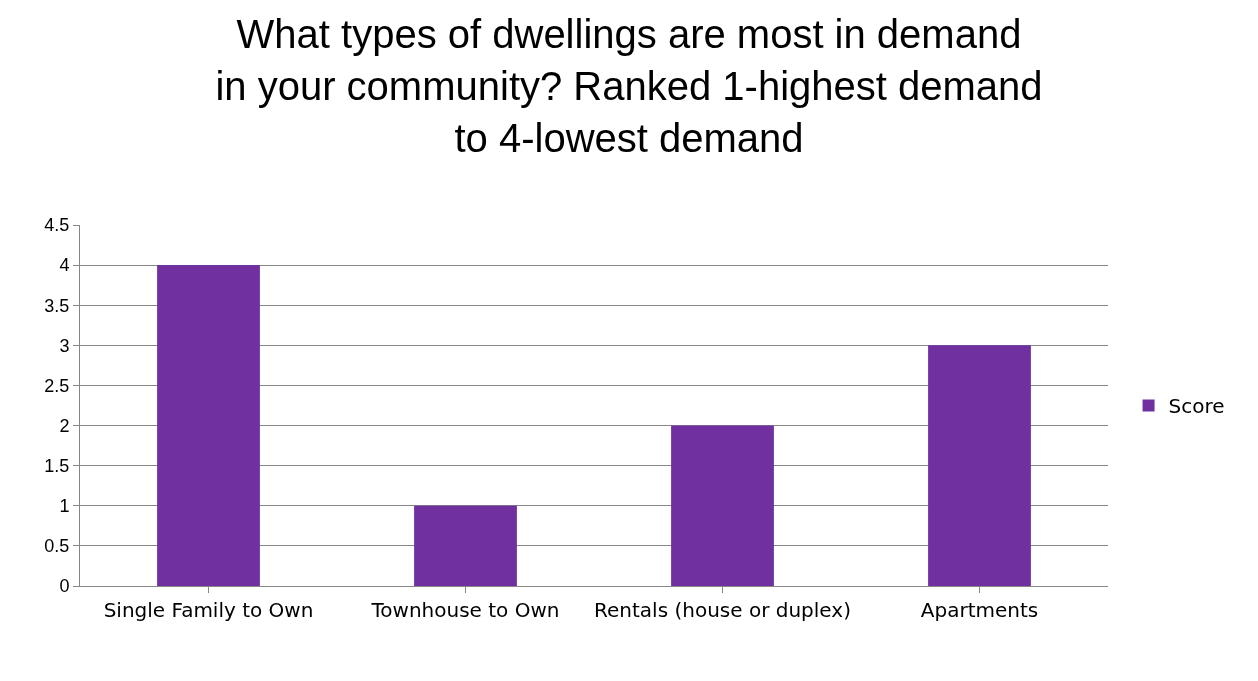  I want to click on x-tick-label: Townhouse to Own, so click(465, 610).